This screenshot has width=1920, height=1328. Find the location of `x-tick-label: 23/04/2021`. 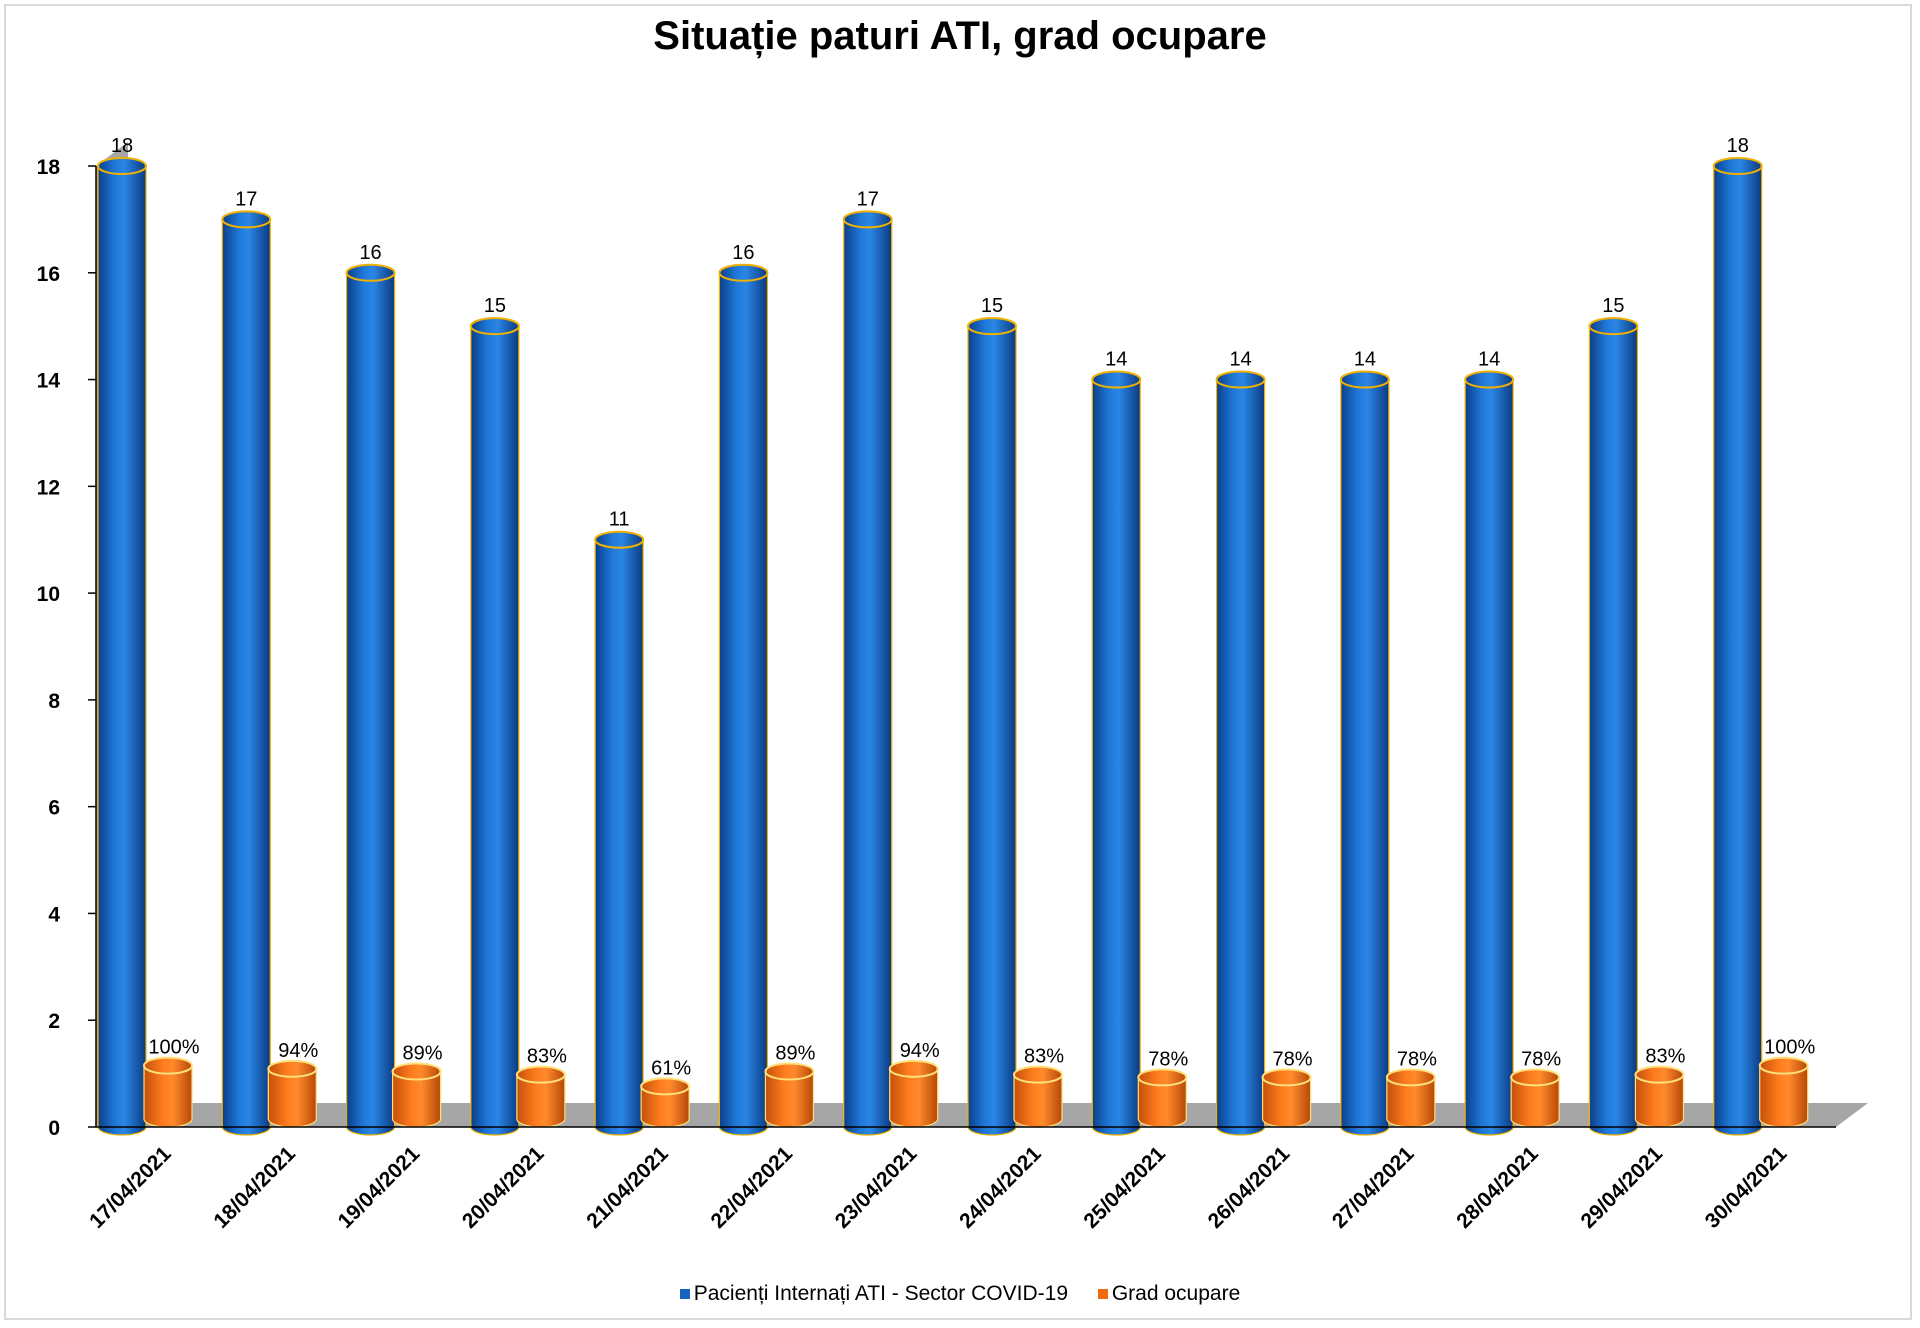

x-tick-label: 23/04/2021 is located at coordinates (876, 1187).